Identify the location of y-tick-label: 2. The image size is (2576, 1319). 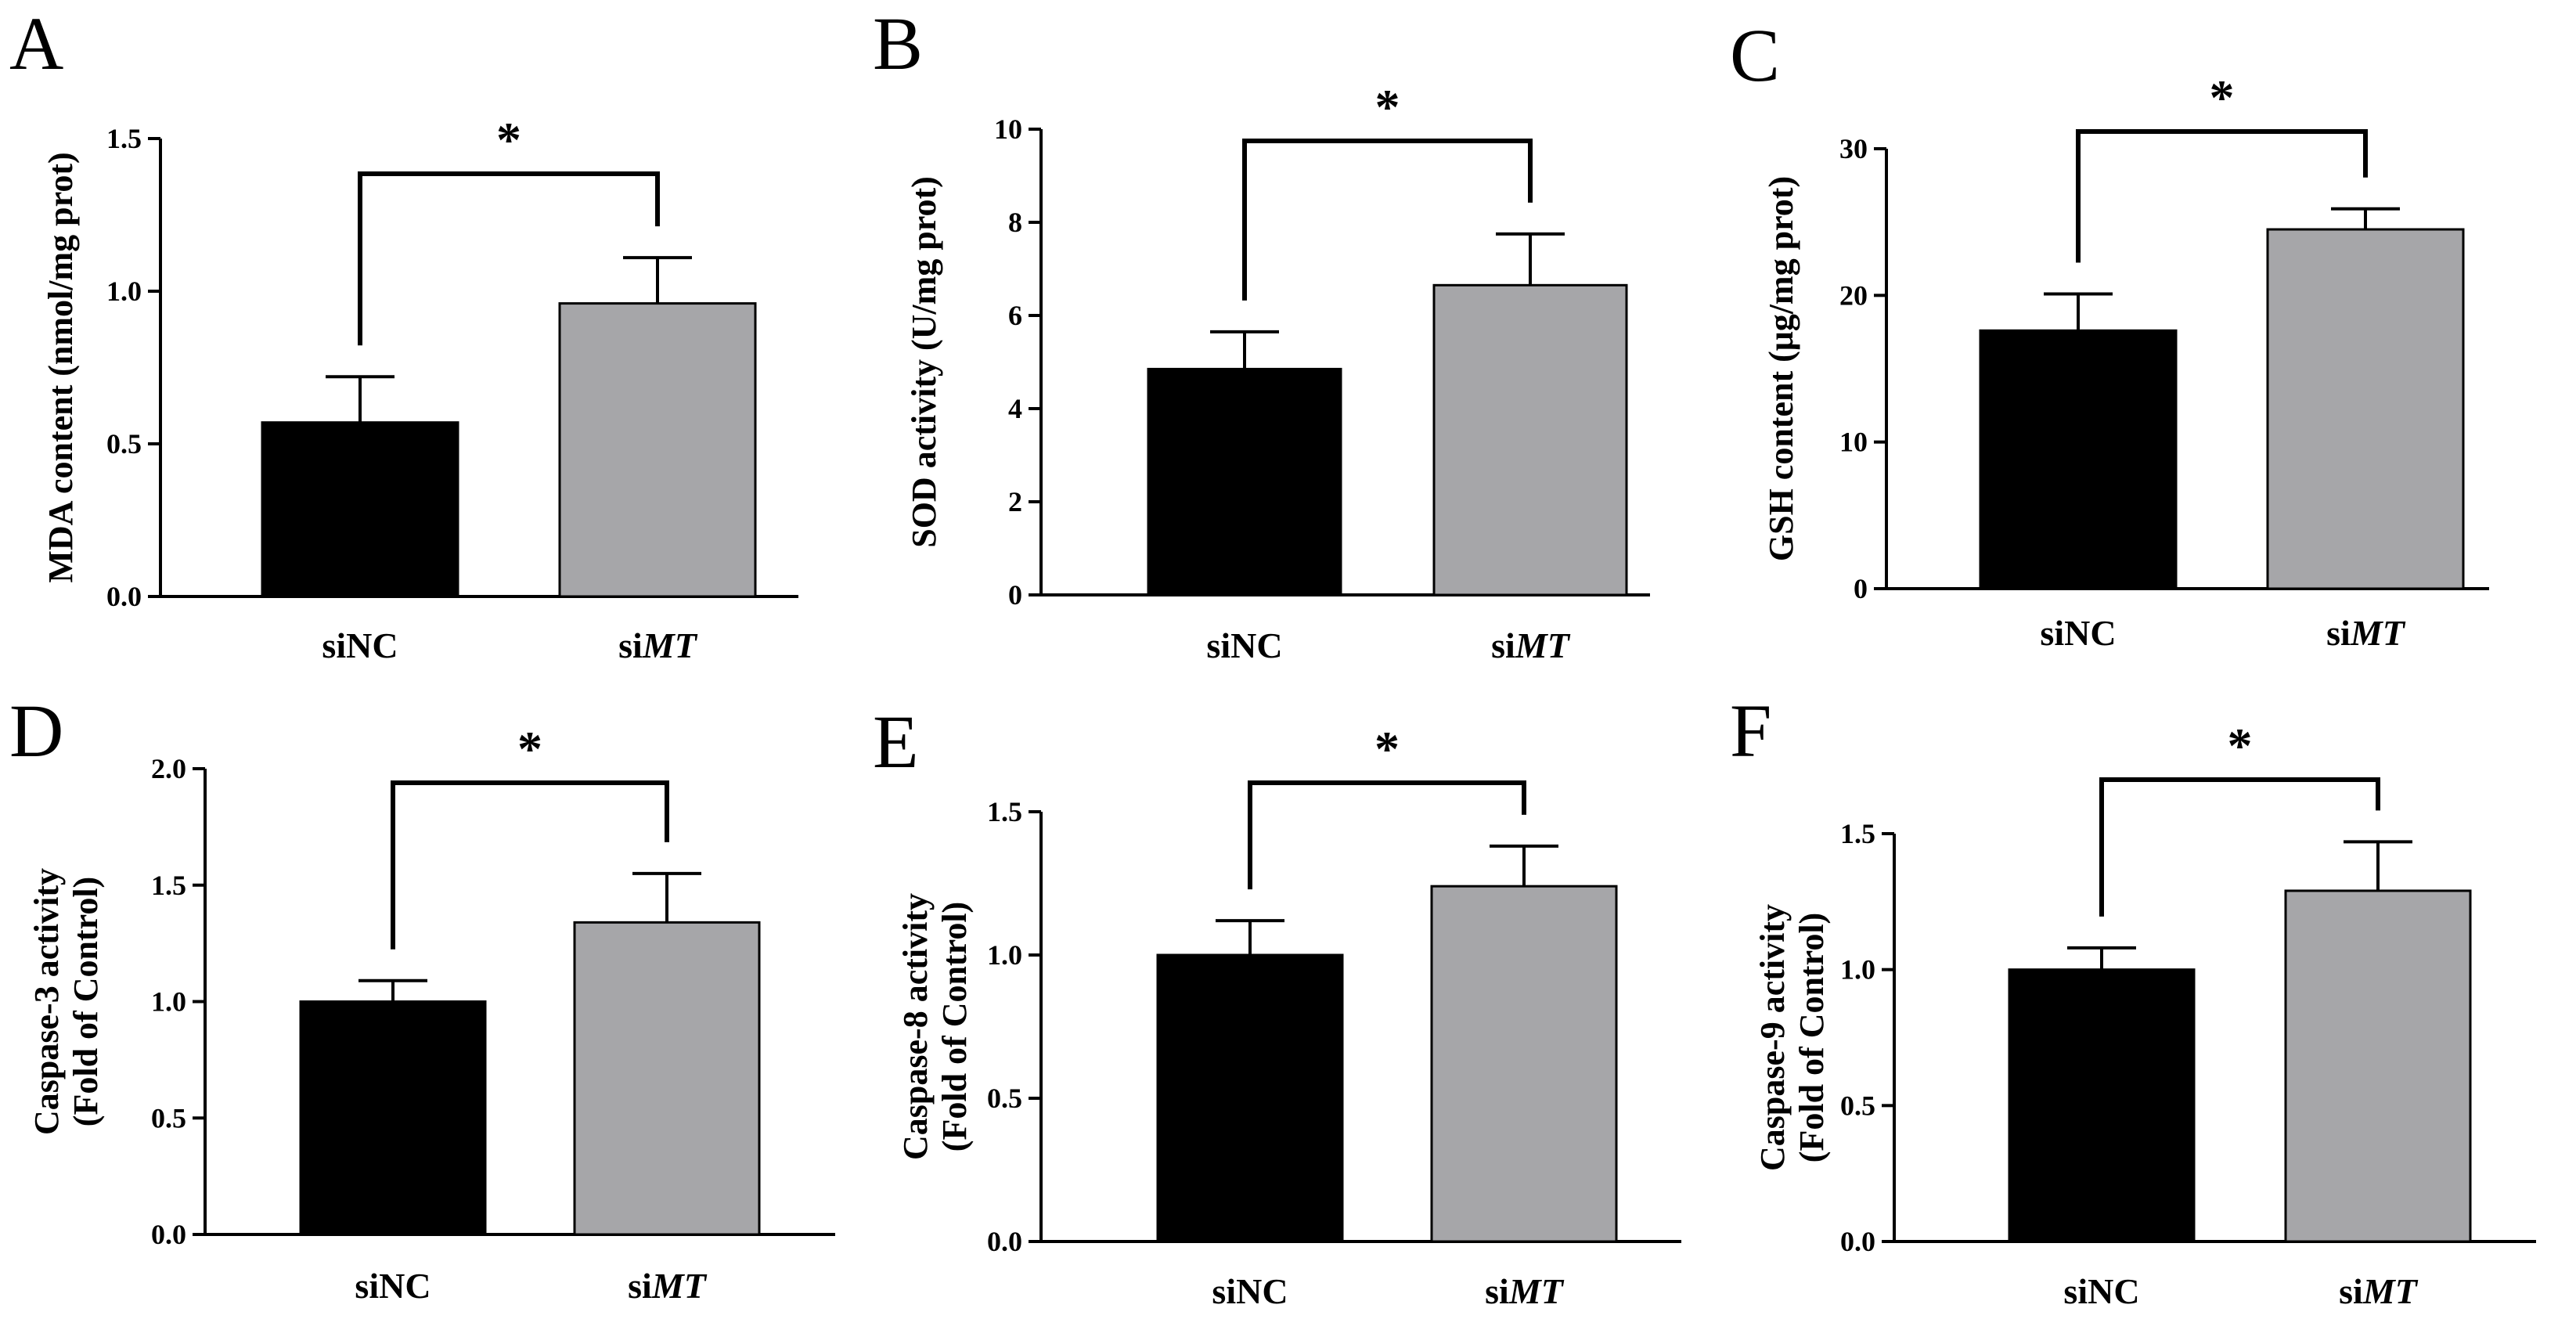
(1015, 501).